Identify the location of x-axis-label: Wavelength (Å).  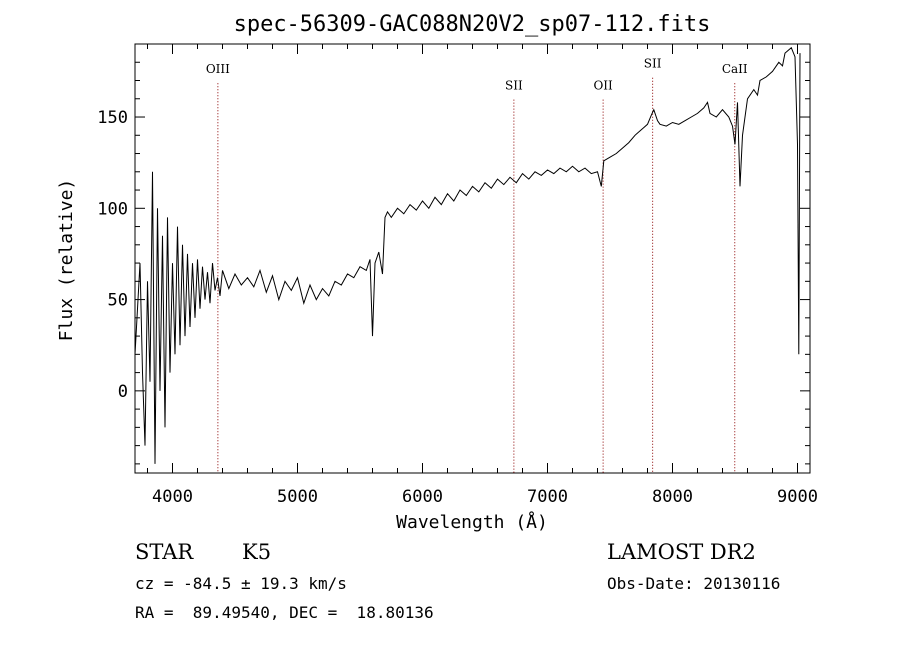
(472, 522).